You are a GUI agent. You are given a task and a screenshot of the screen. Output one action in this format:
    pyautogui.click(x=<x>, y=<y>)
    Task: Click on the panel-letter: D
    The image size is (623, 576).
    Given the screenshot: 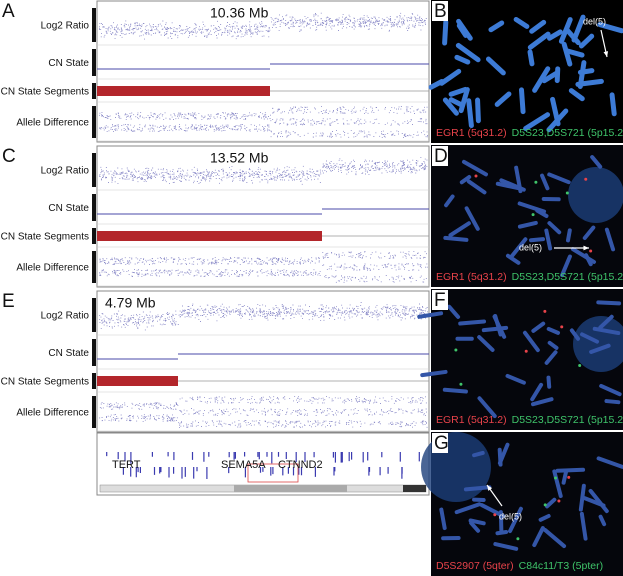 What is the action you would take?
    pyautogui.click(x=441, y=156)
    